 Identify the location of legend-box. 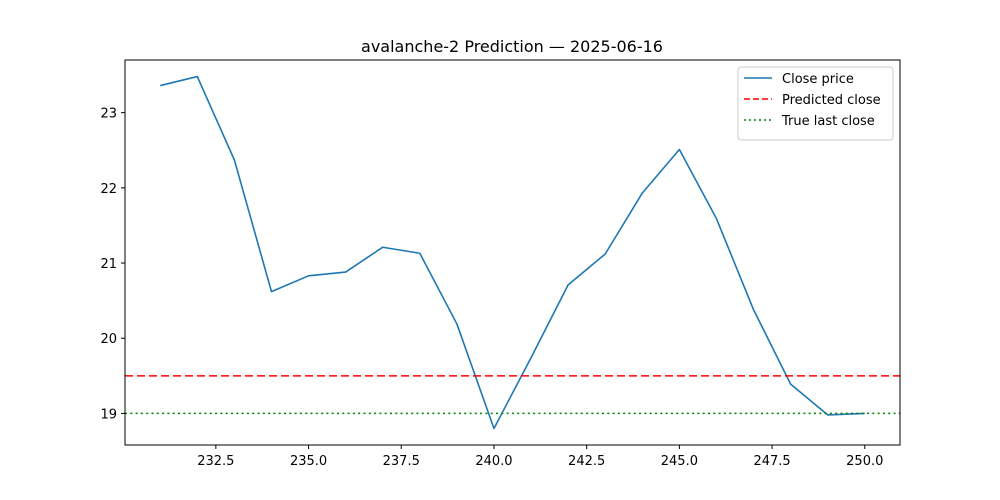
(815, 103).